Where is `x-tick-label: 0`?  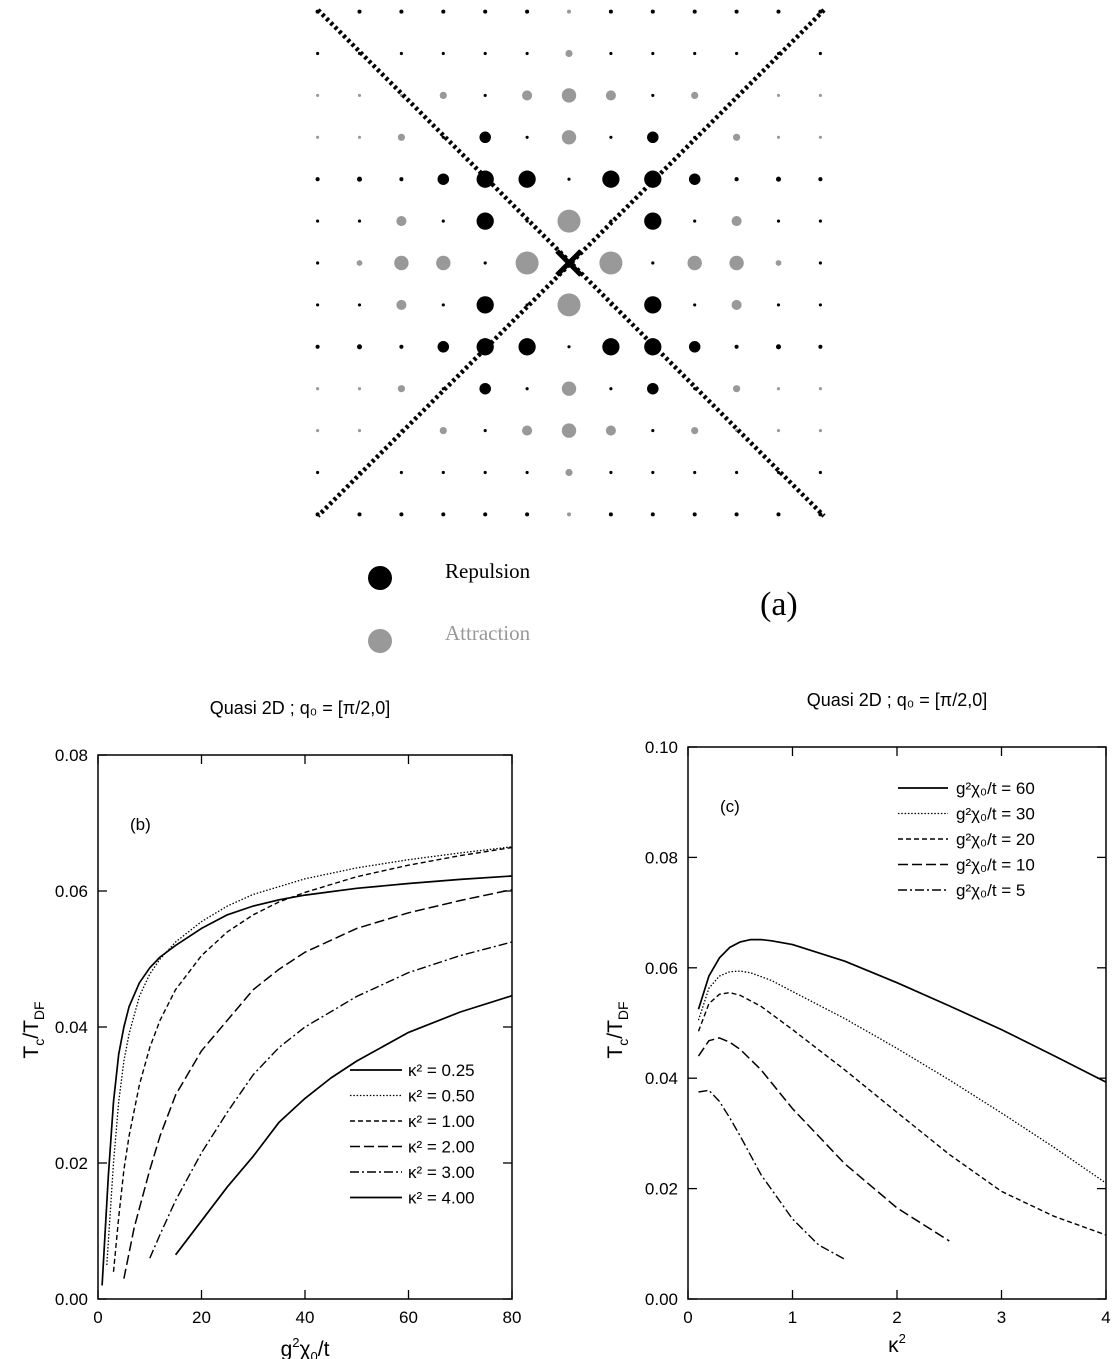
x-tick-label: 0 is located at coordinates (97, 1317).